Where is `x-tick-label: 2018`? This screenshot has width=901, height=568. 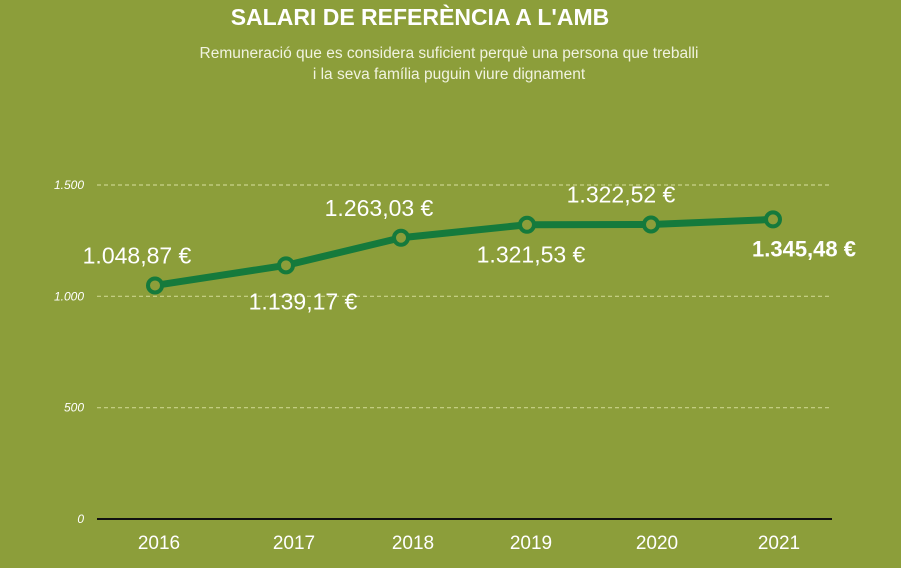 x-tick-label: 2018 is located at coordinates (413, 543).